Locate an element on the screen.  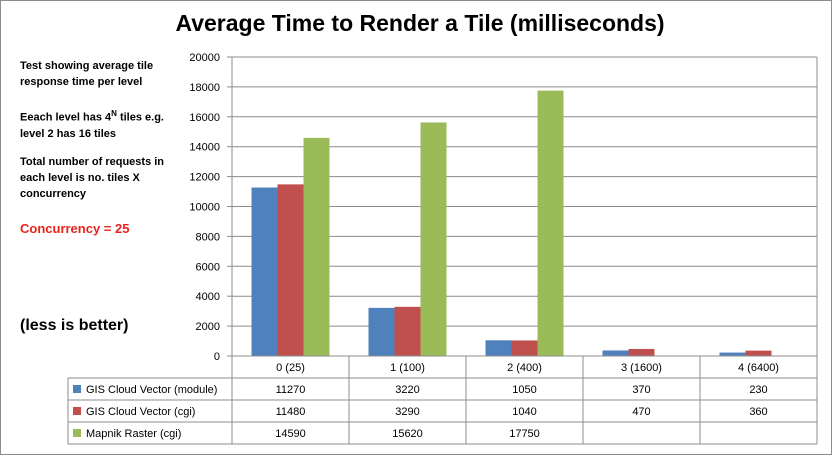
x-category-label: 4 (6400) is located at coordinates (758, 368).